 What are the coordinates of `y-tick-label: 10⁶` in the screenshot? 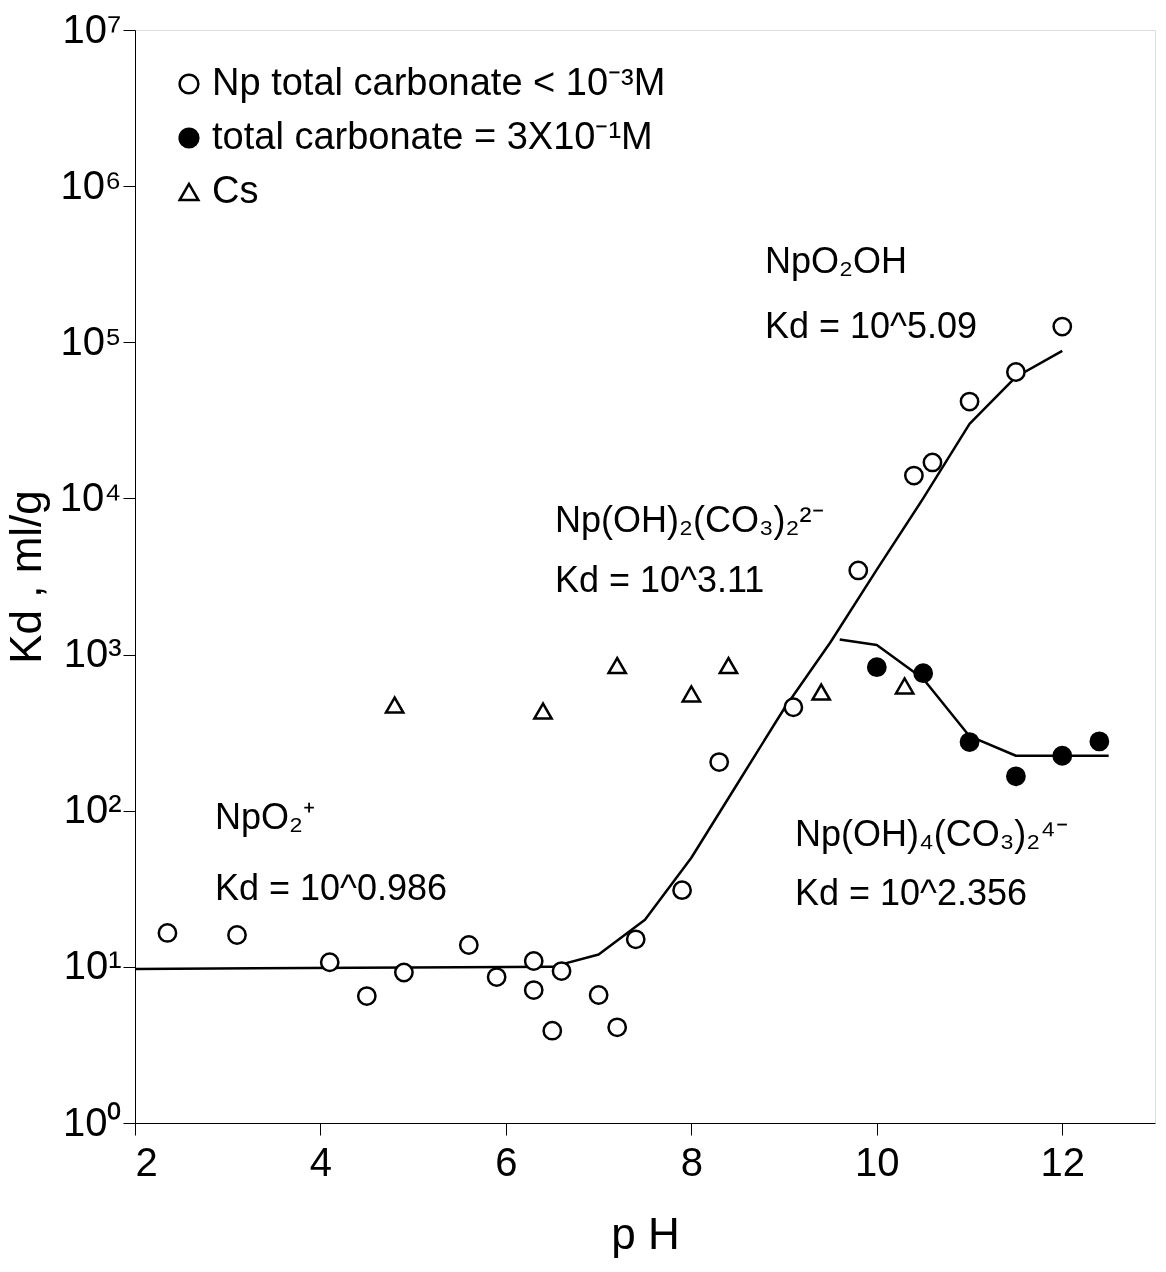 It's located at (91, 184).